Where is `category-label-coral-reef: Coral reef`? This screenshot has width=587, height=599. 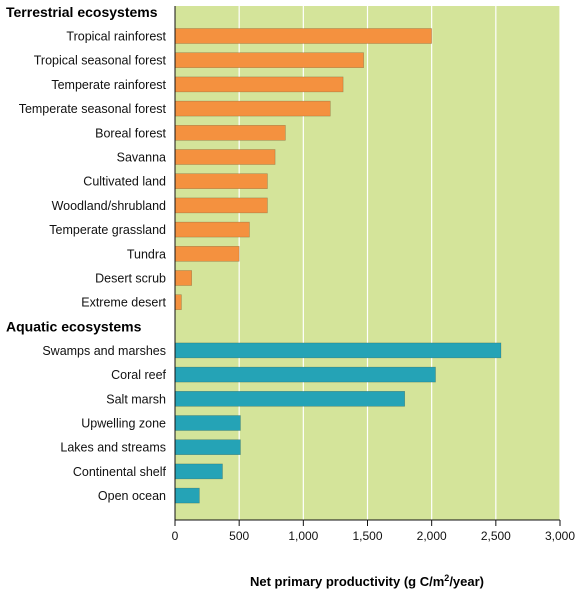
category-label-coral-reef: Coral reef is located at coordinates (138, 375).